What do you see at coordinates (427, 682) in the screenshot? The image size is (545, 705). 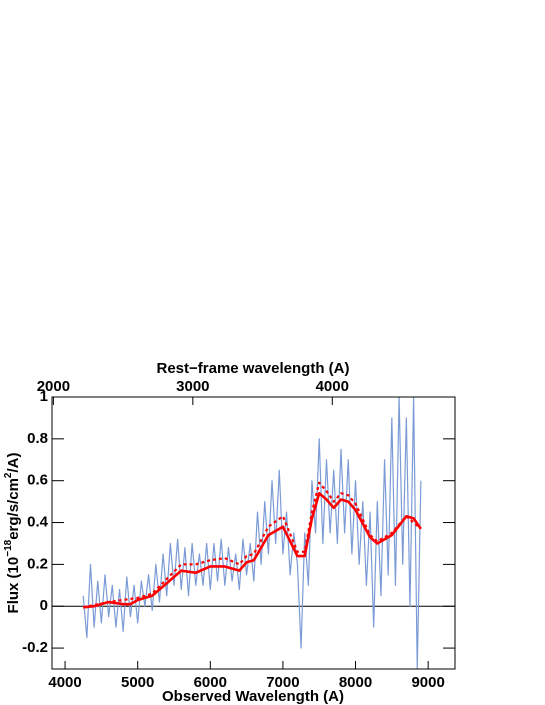 I see `x-tick-label: 9000` at bounding box center [427, 682].